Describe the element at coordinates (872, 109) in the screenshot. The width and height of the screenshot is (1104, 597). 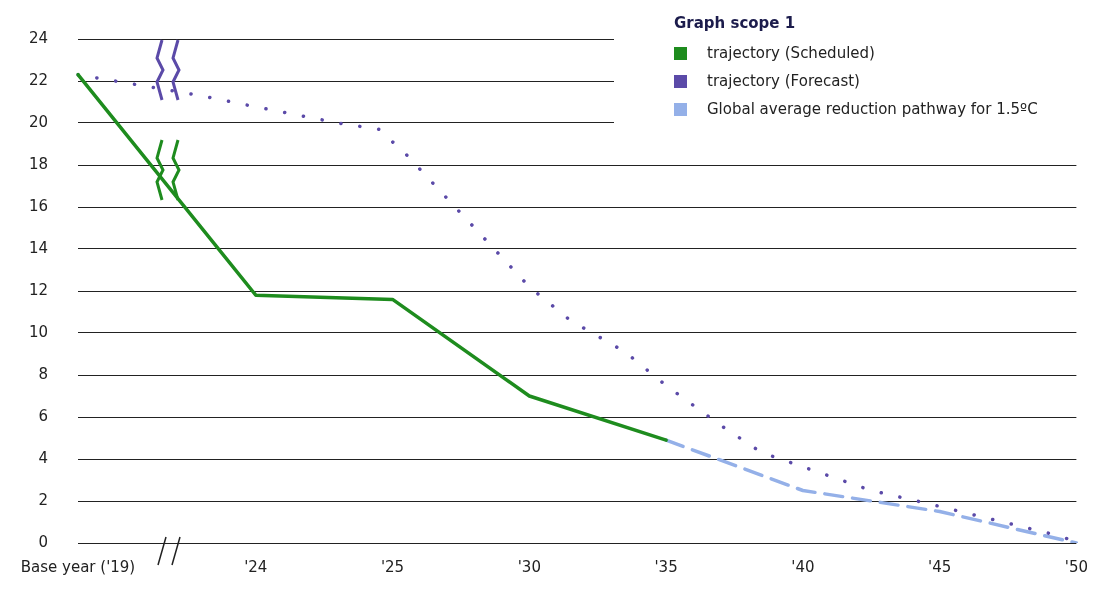
I see `legend-label: Global average reduction pathway for 1.5ºC` at that location.